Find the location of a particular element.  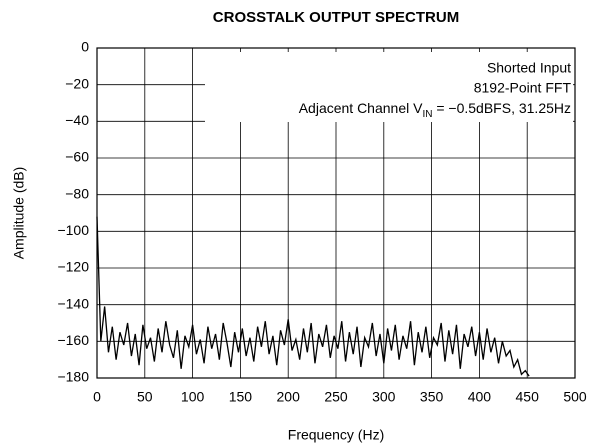

y-tick-label: 0 is located at coordinates (85, 47).